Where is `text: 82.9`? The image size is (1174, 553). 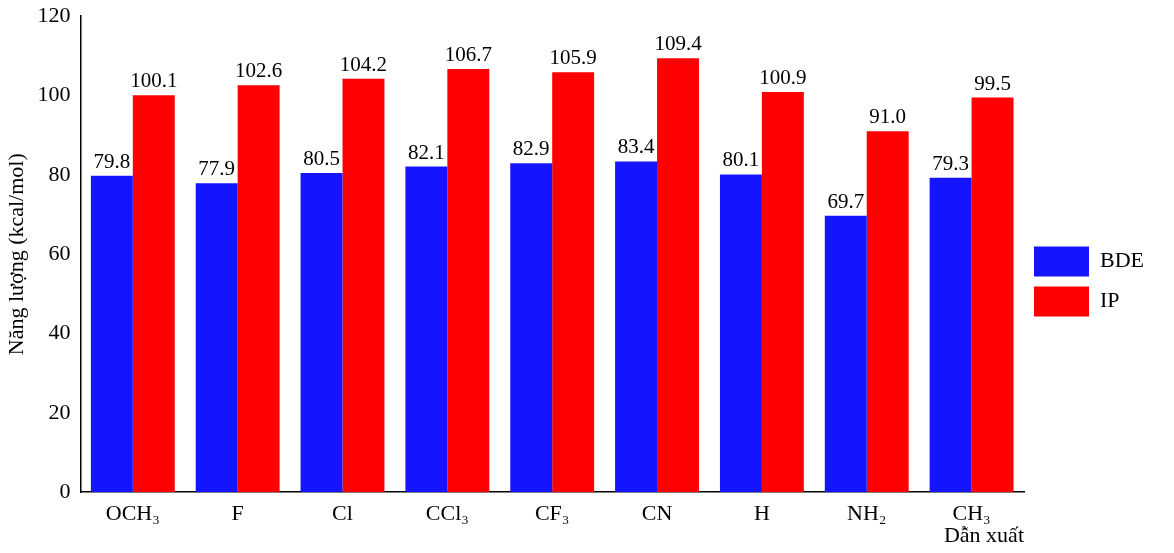 text: 82.9 is located at coordinates (531, 148).